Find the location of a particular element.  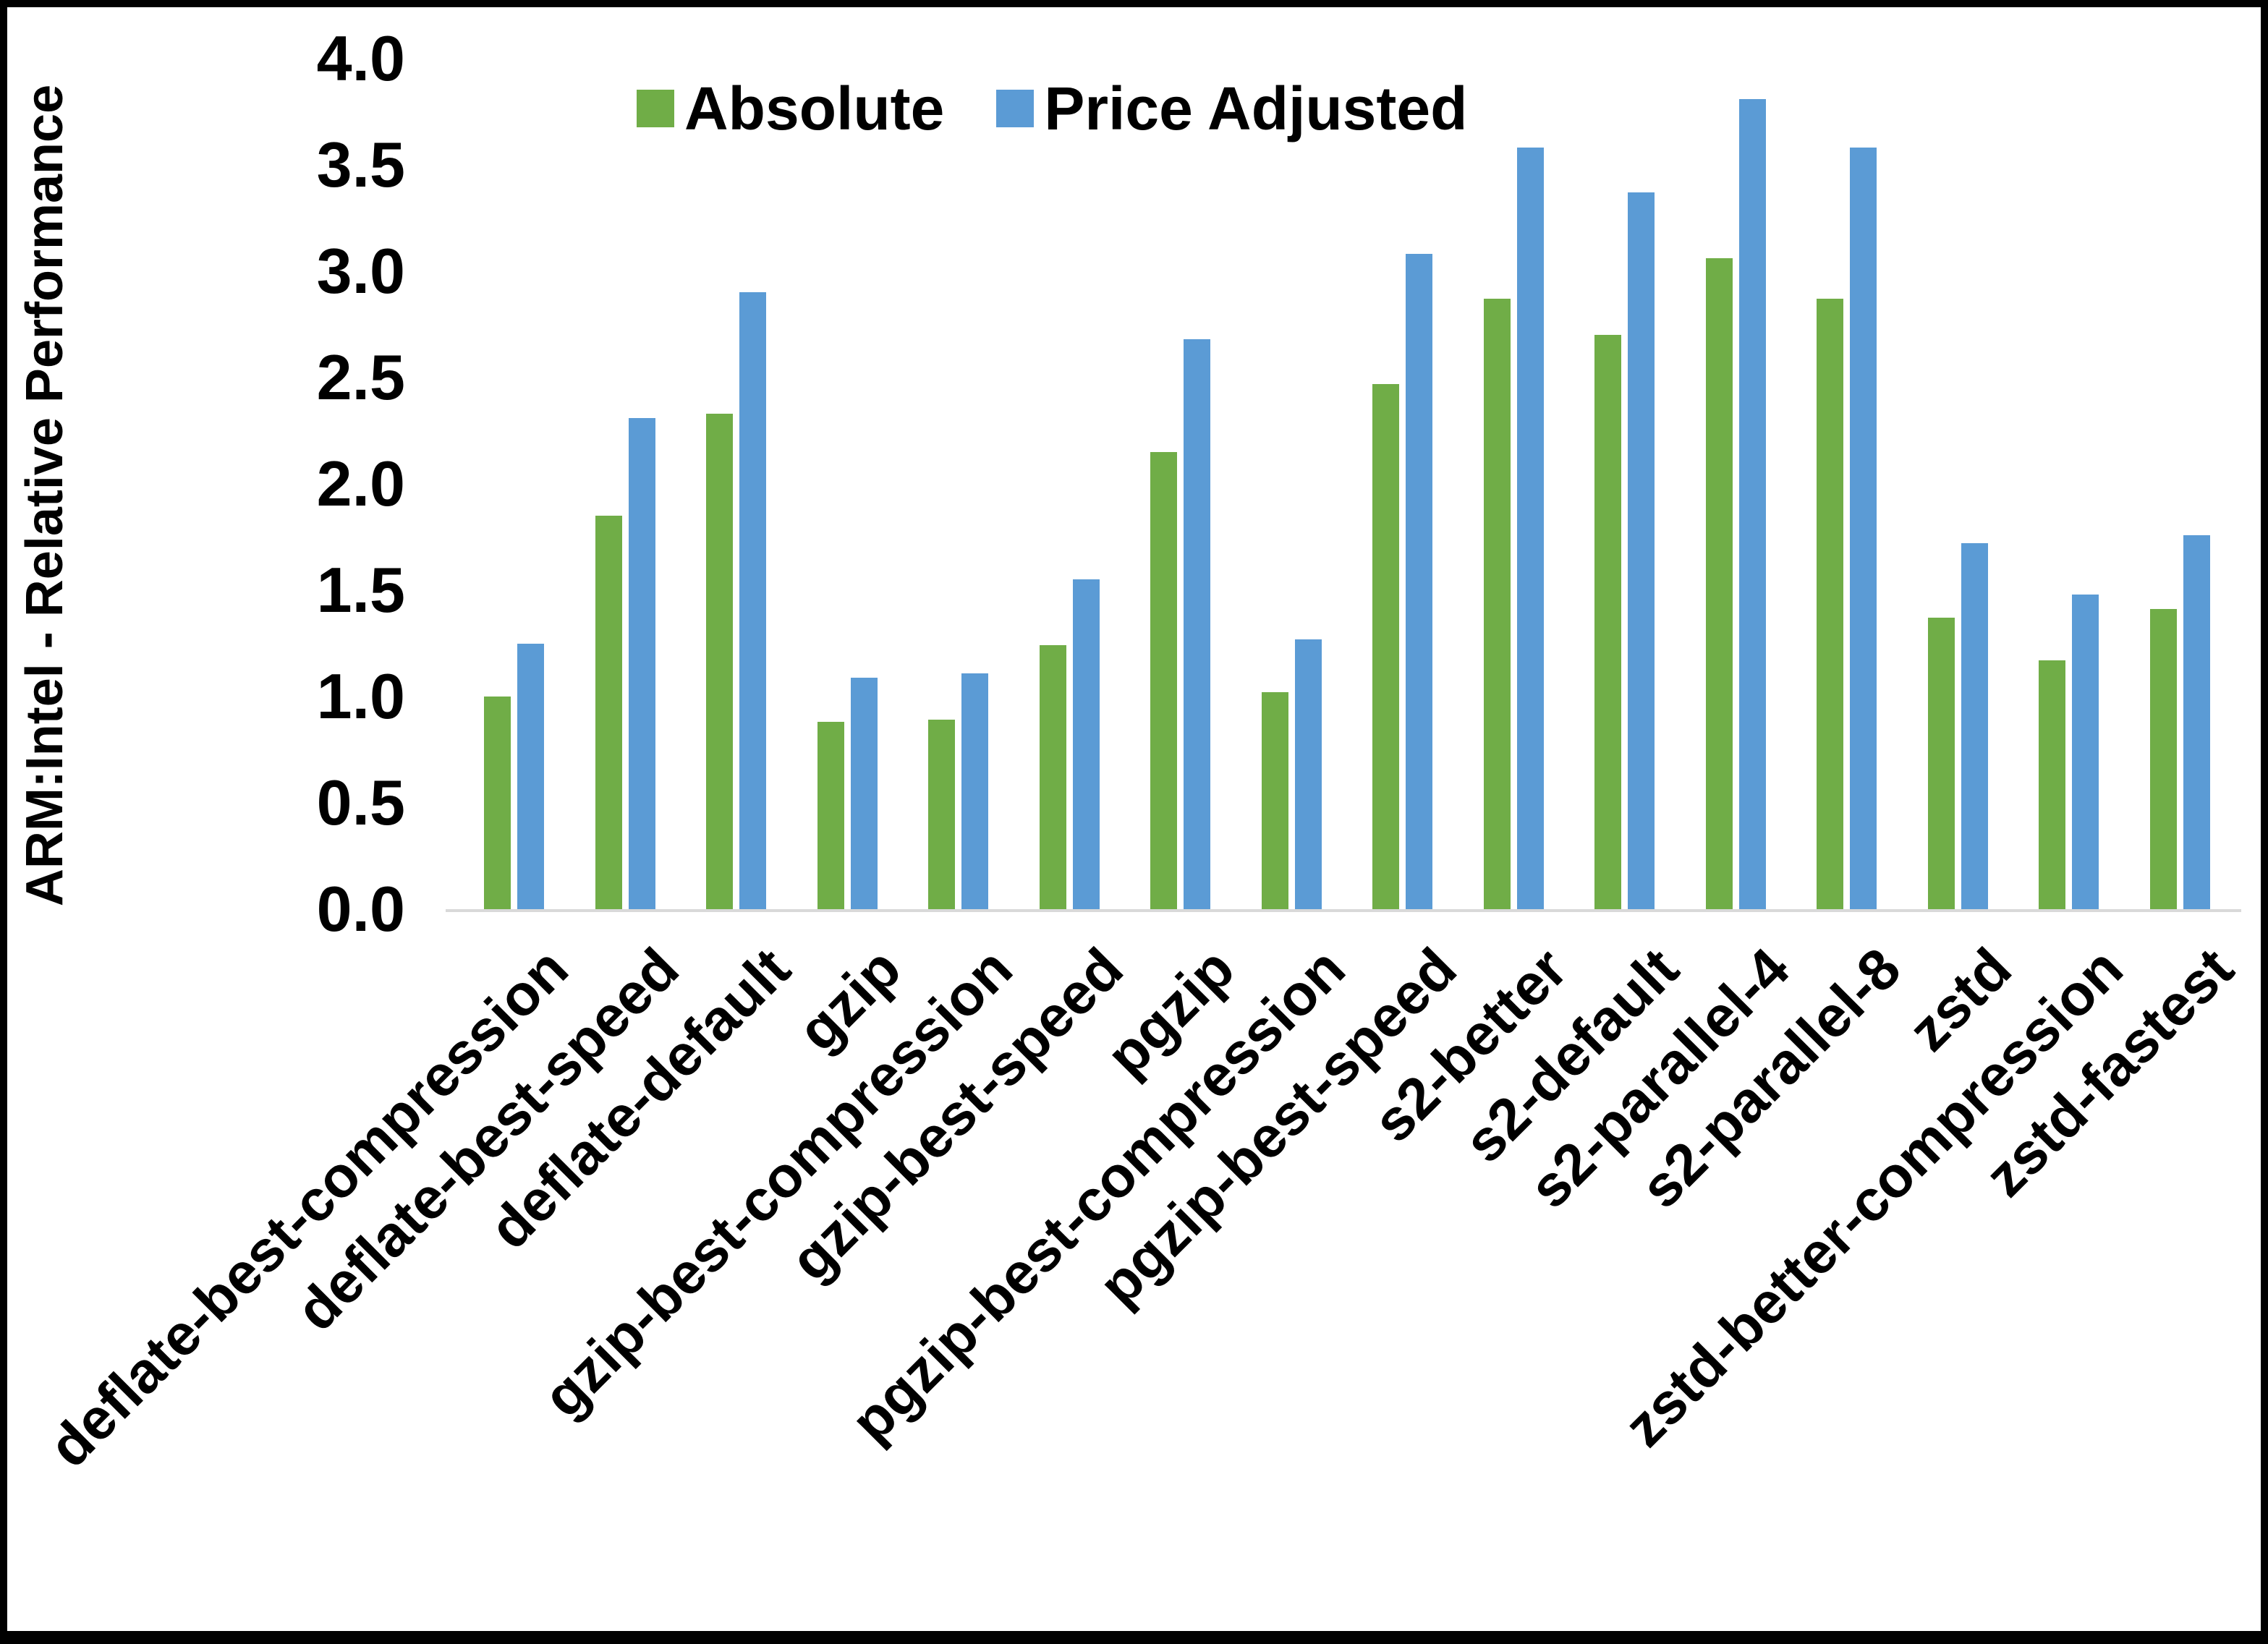

legend-swatch-absolute is located at coordinates (655, 108).